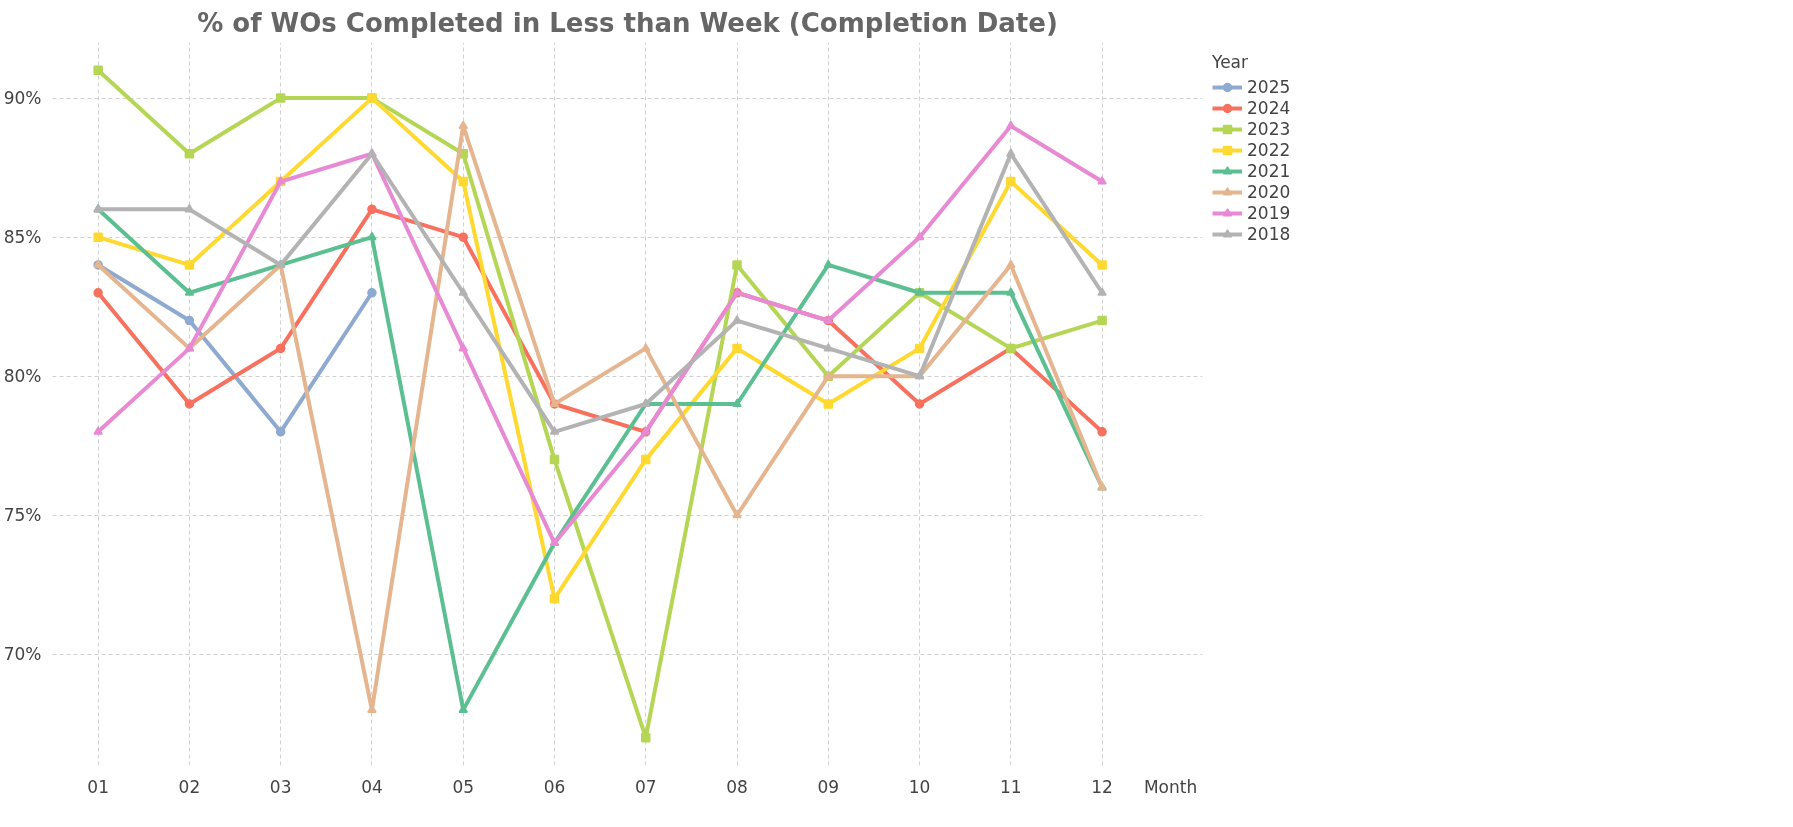  What do you see at coordinates (22, 237) in the screenshot?
I see `y-tick-label: 85%` at bounding box center [22, 237].